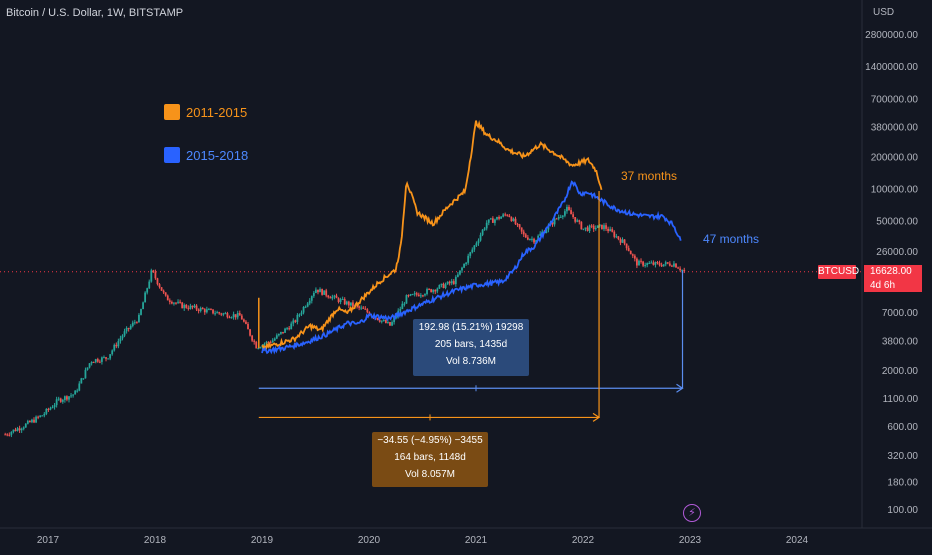 This screenshot has height=555, width=932. Describe the element at coordinates (476, 540) in the screenshot. I see `x-tick-label: 2021` at that location.